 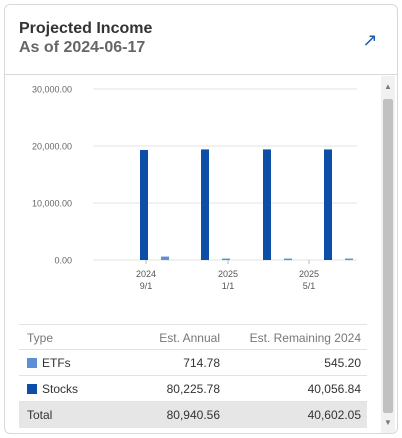 I want to click on row-type: Stocks, so click(x=52, y=389).